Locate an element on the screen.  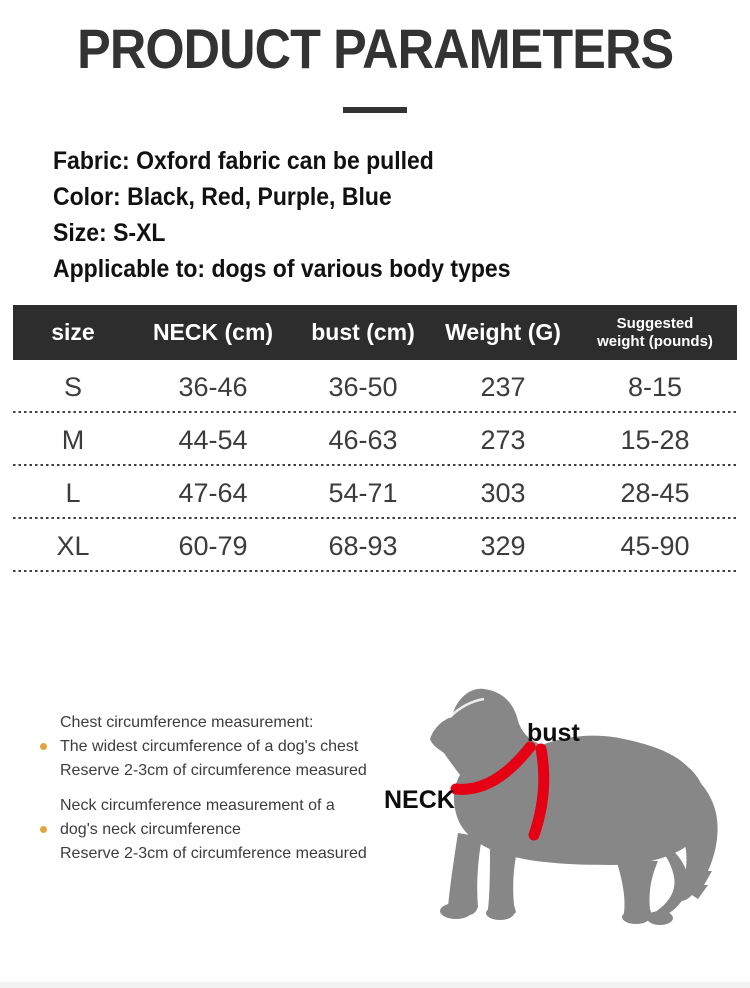
title-underline-dash is located at coordinates (375, 110).